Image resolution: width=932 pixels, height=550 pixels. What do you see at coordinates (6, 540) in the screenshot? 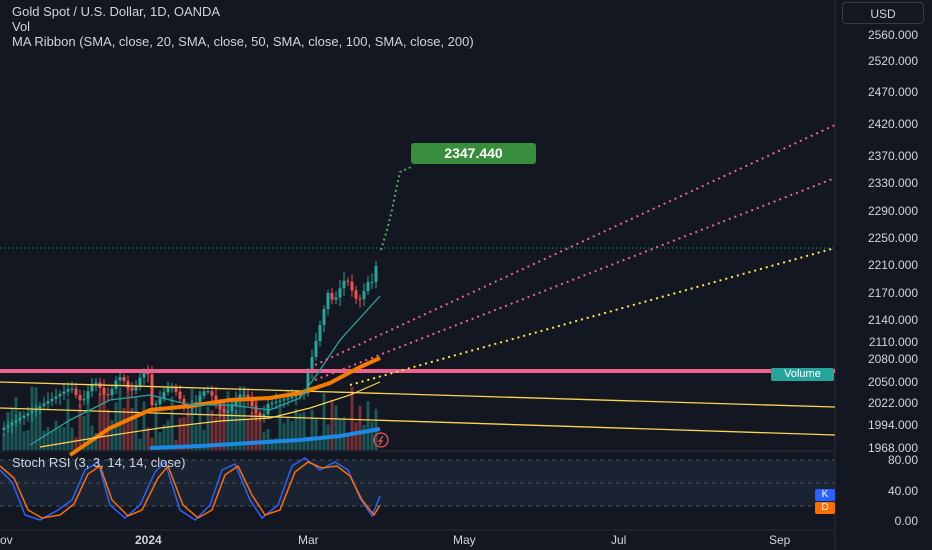
I see `time-axis-label: ov` at bounding box center [6, 540].